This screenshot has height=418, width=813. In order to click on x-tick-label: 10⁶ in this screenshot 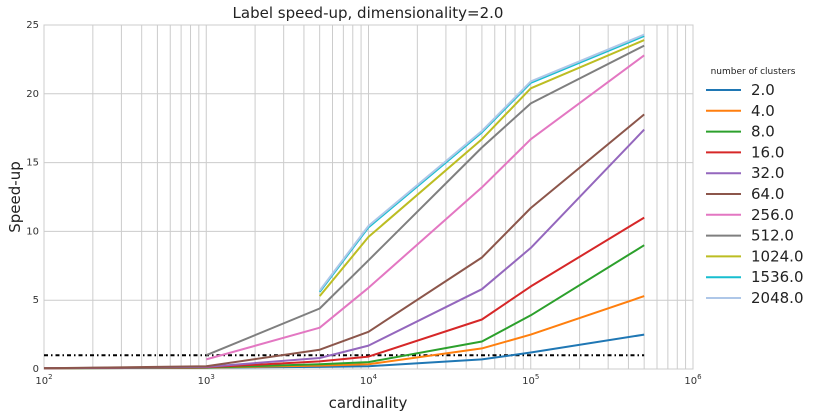, I will do `click(693, 380)`.